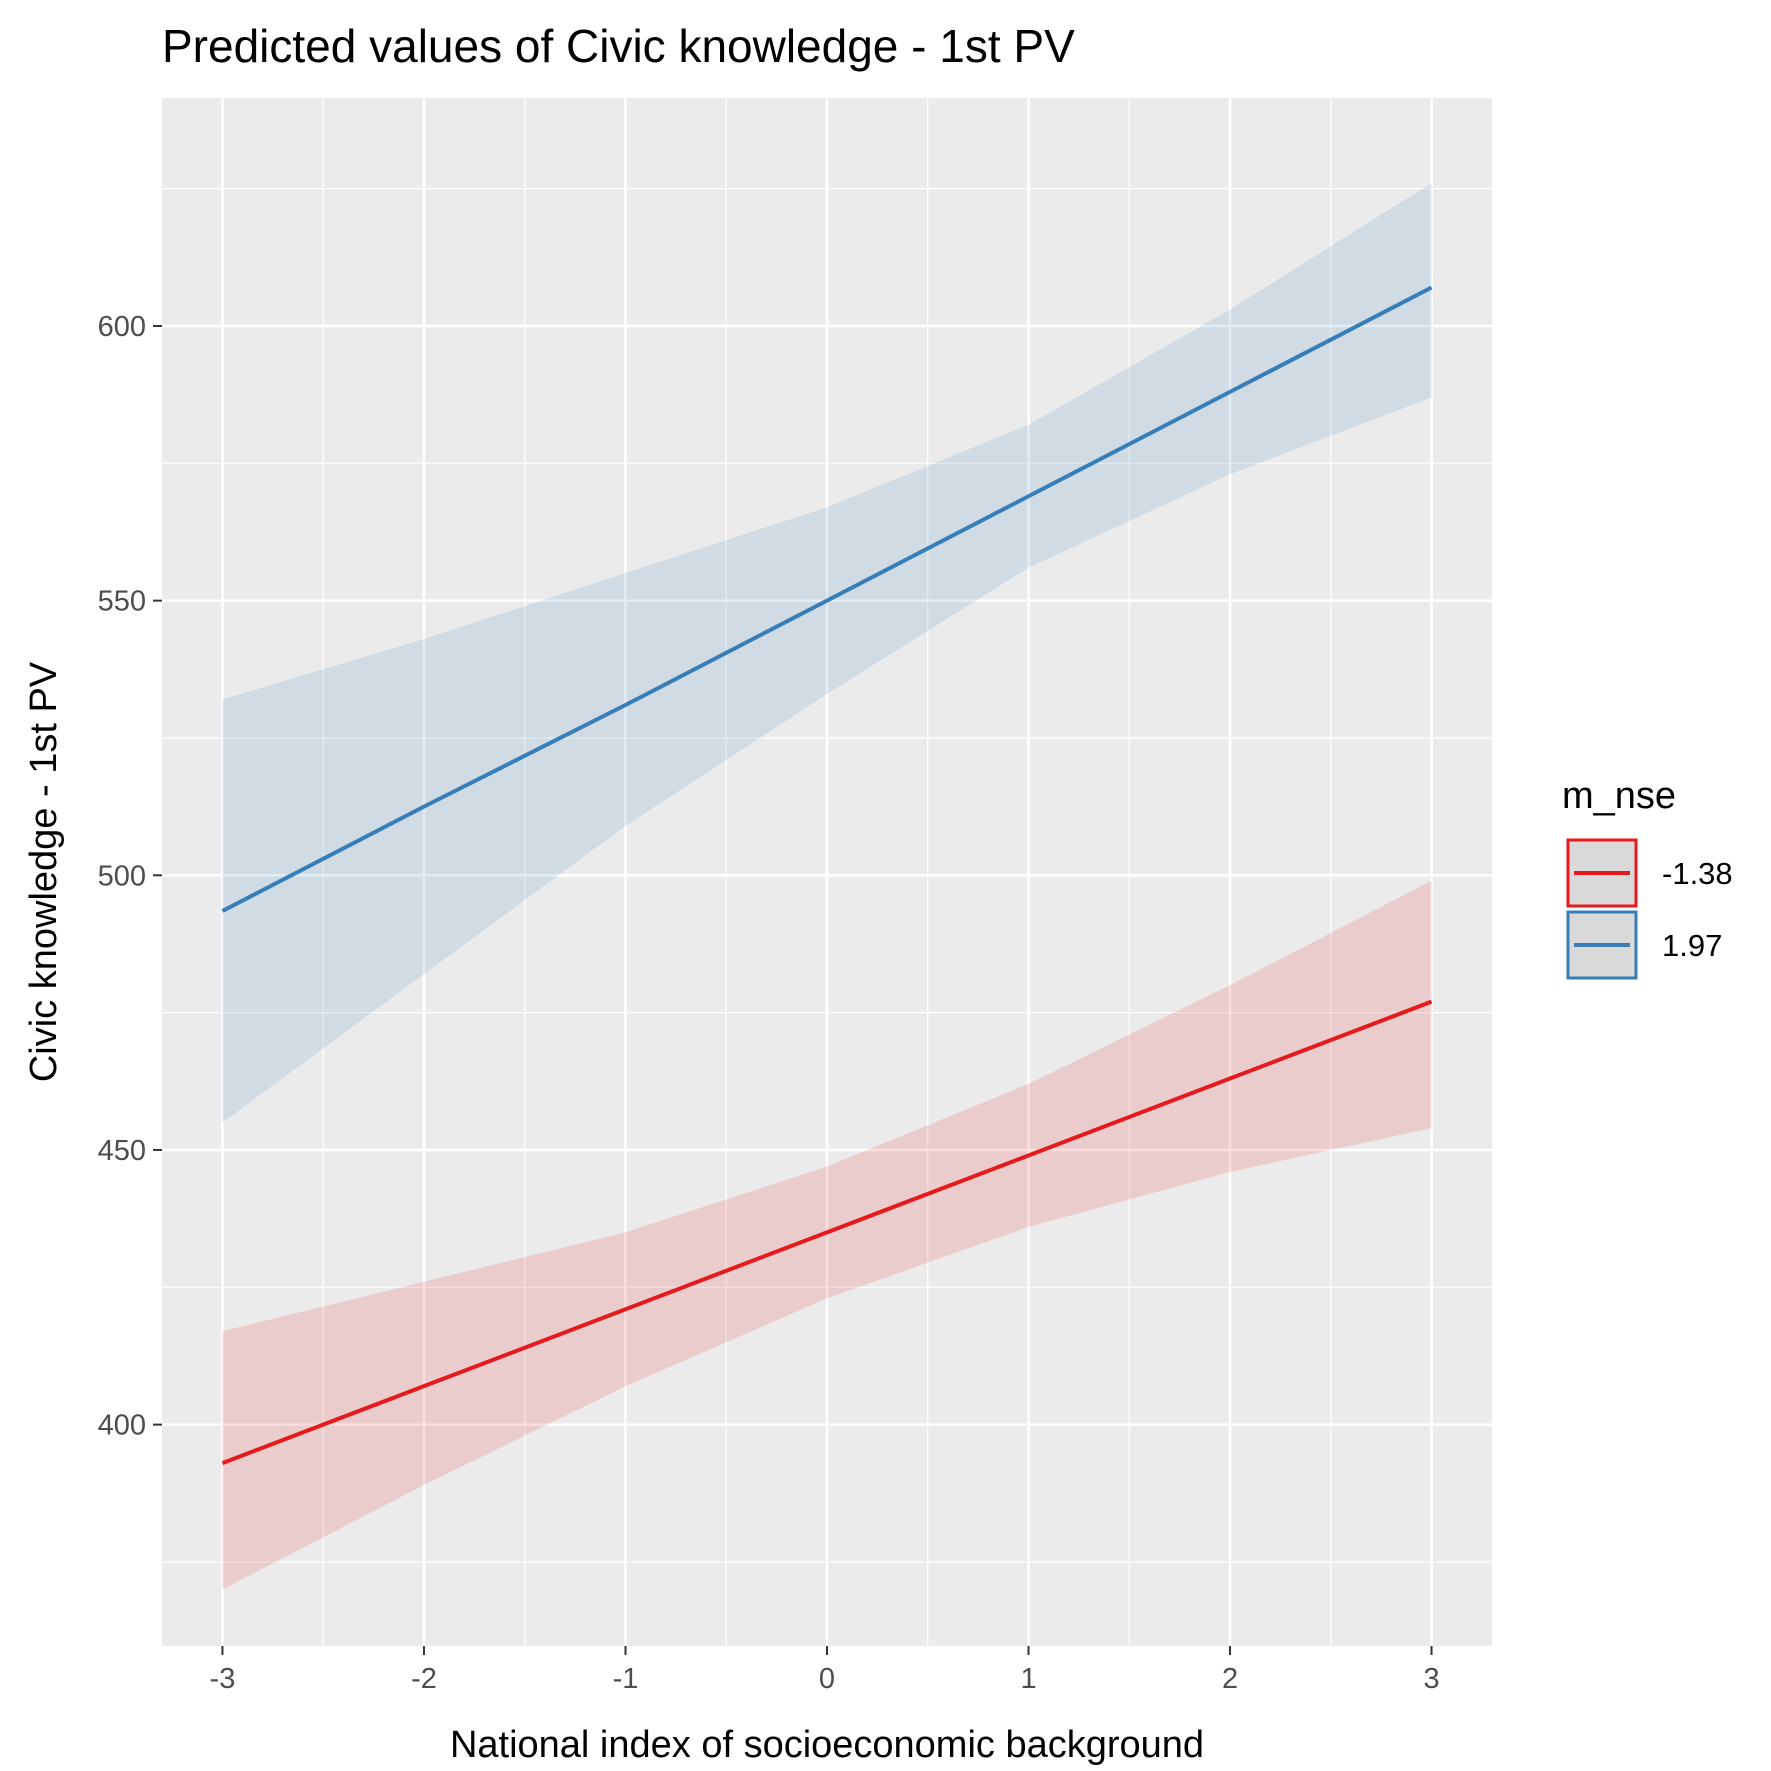 The height and width of the screenshot is (1771, 1771). Describe the element at coordinates (1692, 945) in the screenshot. I see `legend-label: 1.97` at that location.